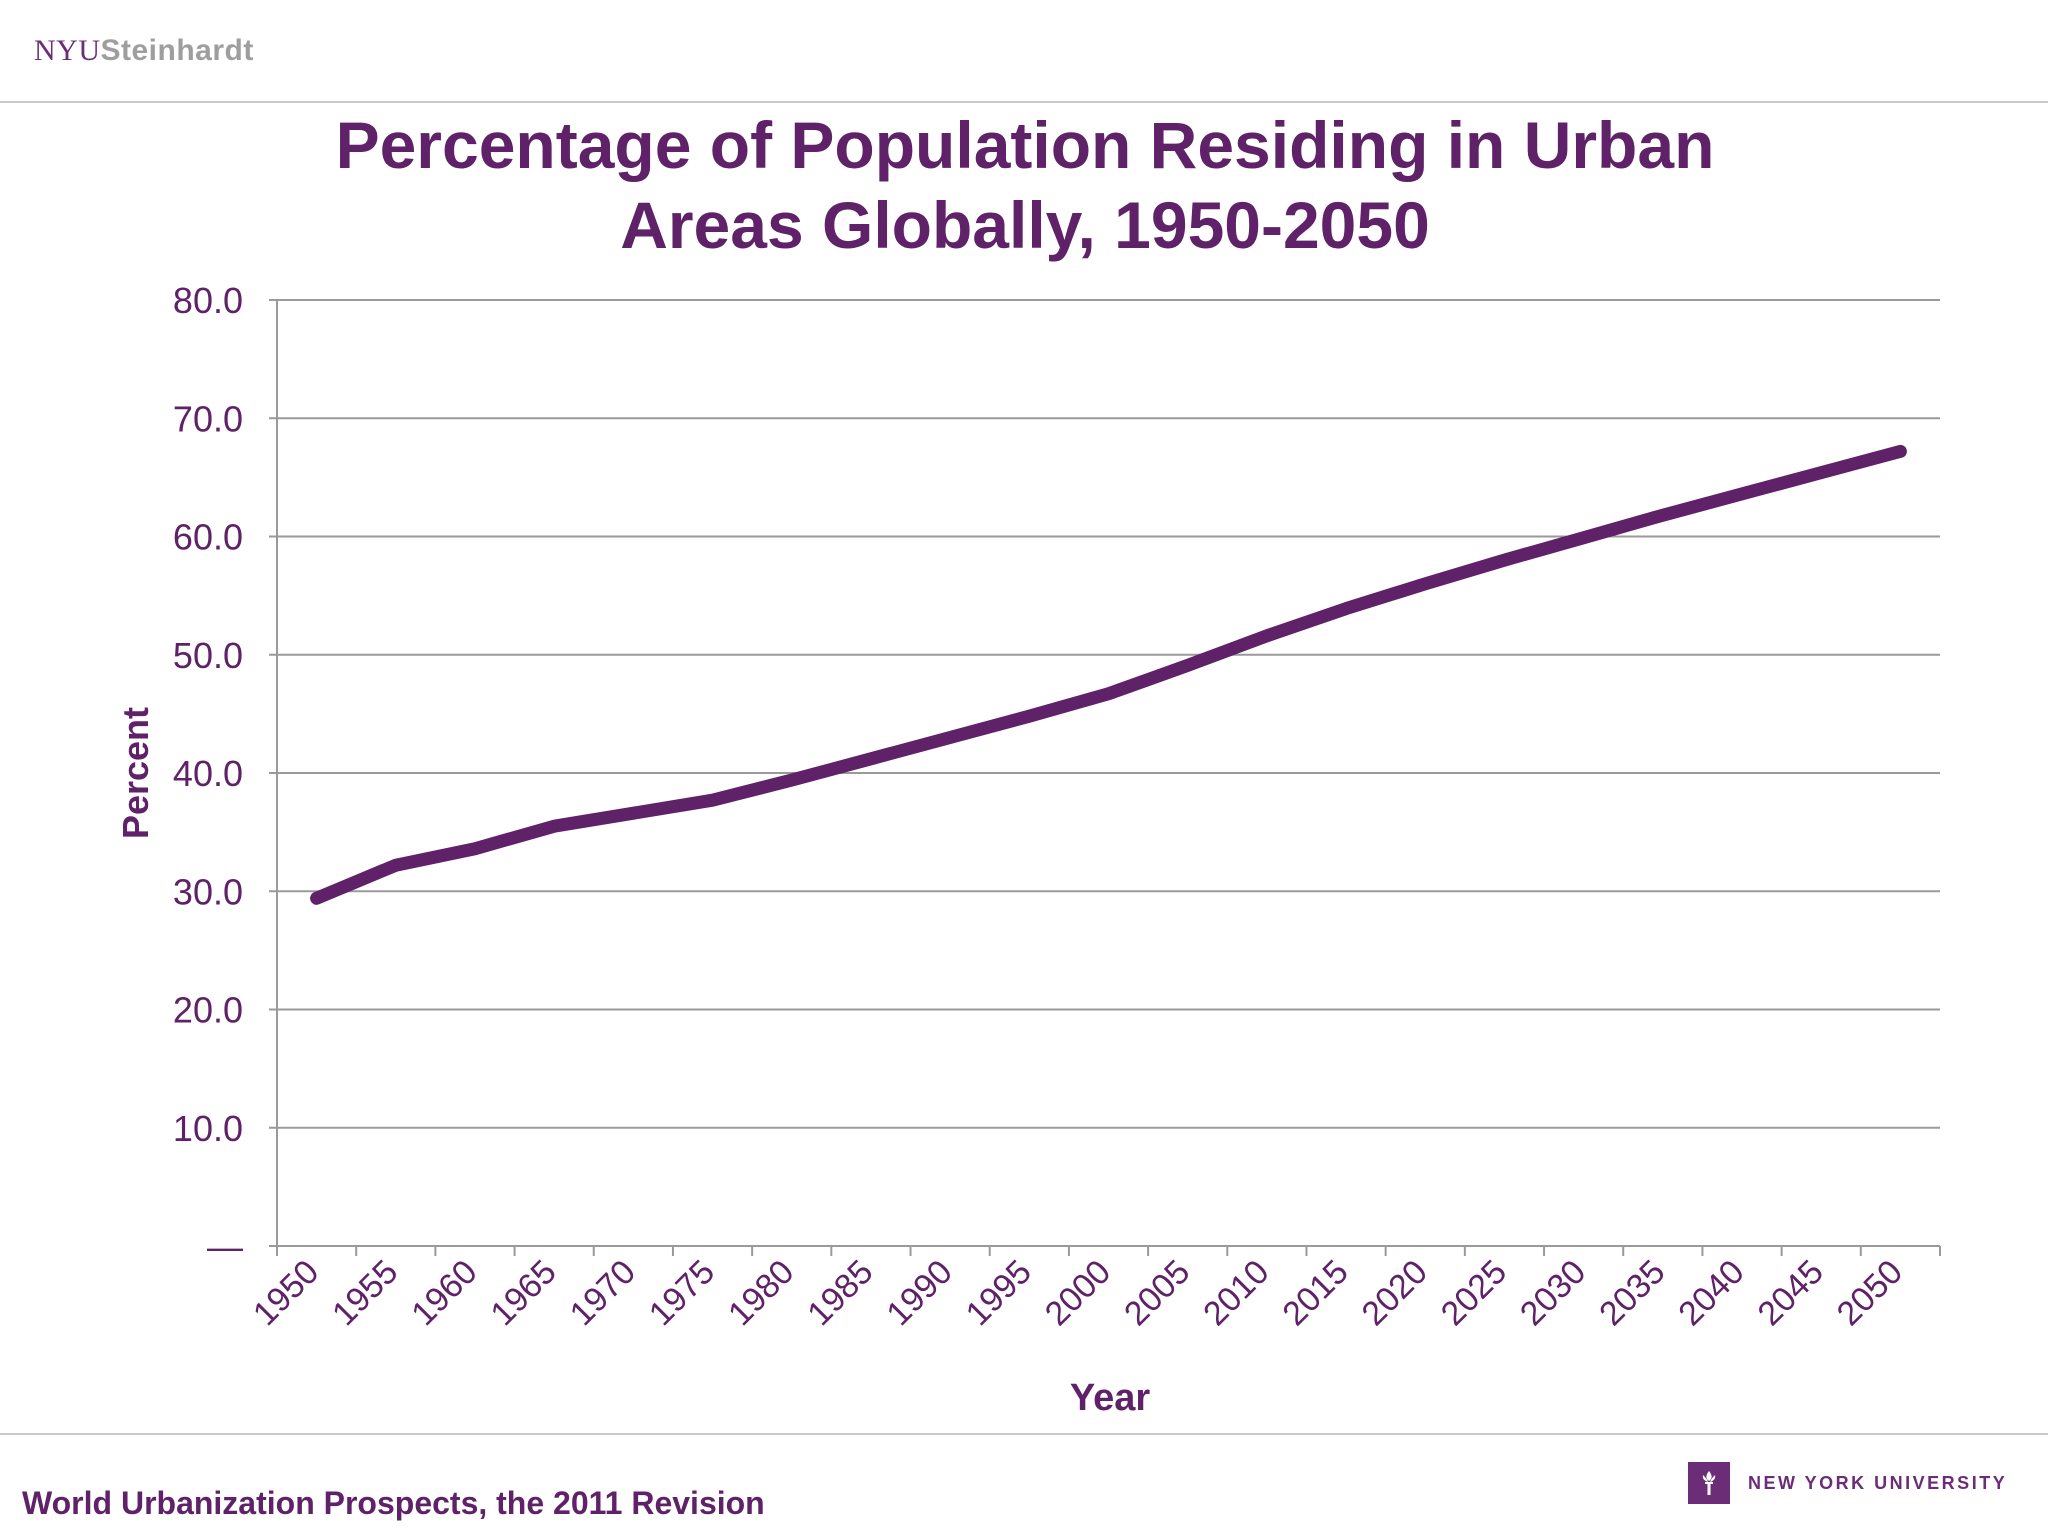  I want to click on nyu-footer-logo: NEW YORK UNIVERSITY, so click(1847, 1483).